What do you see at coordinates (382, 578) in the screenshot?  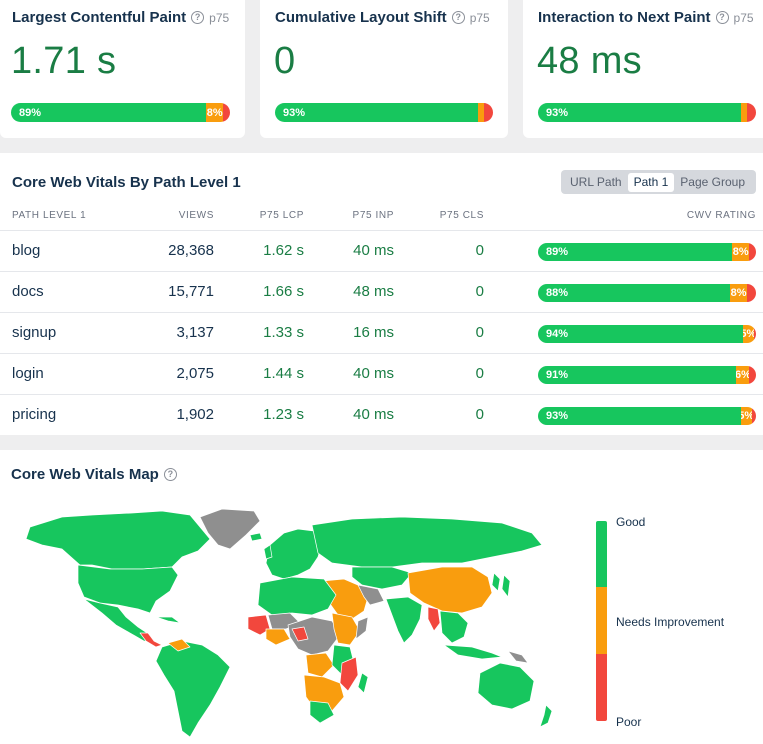 I see `map-region-central-asia` at bounding box center [382, 578].